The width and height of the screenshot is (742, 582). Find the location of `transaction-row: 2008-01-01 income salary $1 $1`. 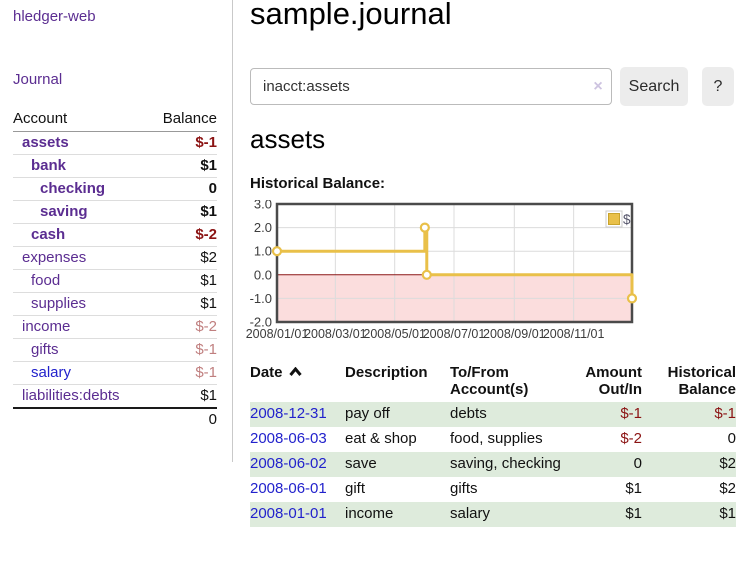

transaction-row: 2008-01-01 income salary $1 $1 is located at coordinates (493, 514).